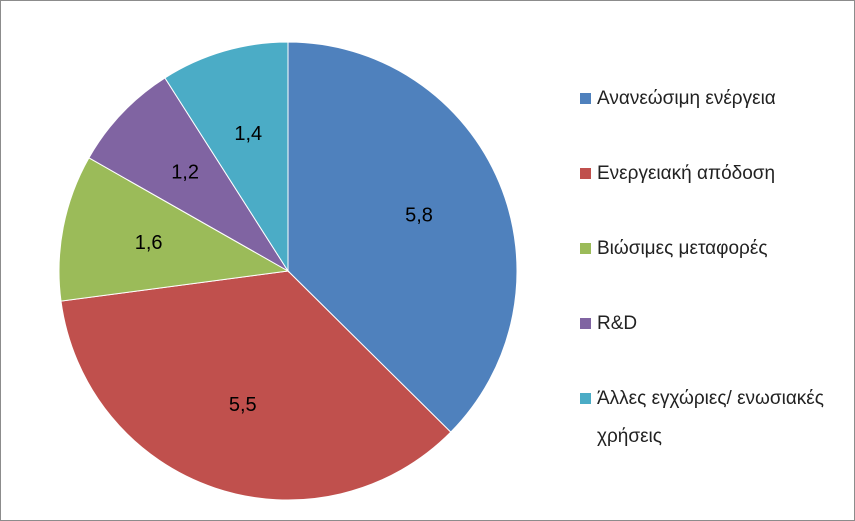 The height and width of the screenshot is (521, 855). What do you see at coordinates (419, 216) in the screenshot?
I see `data-label: 5,8` at bounding box center [419, 216].